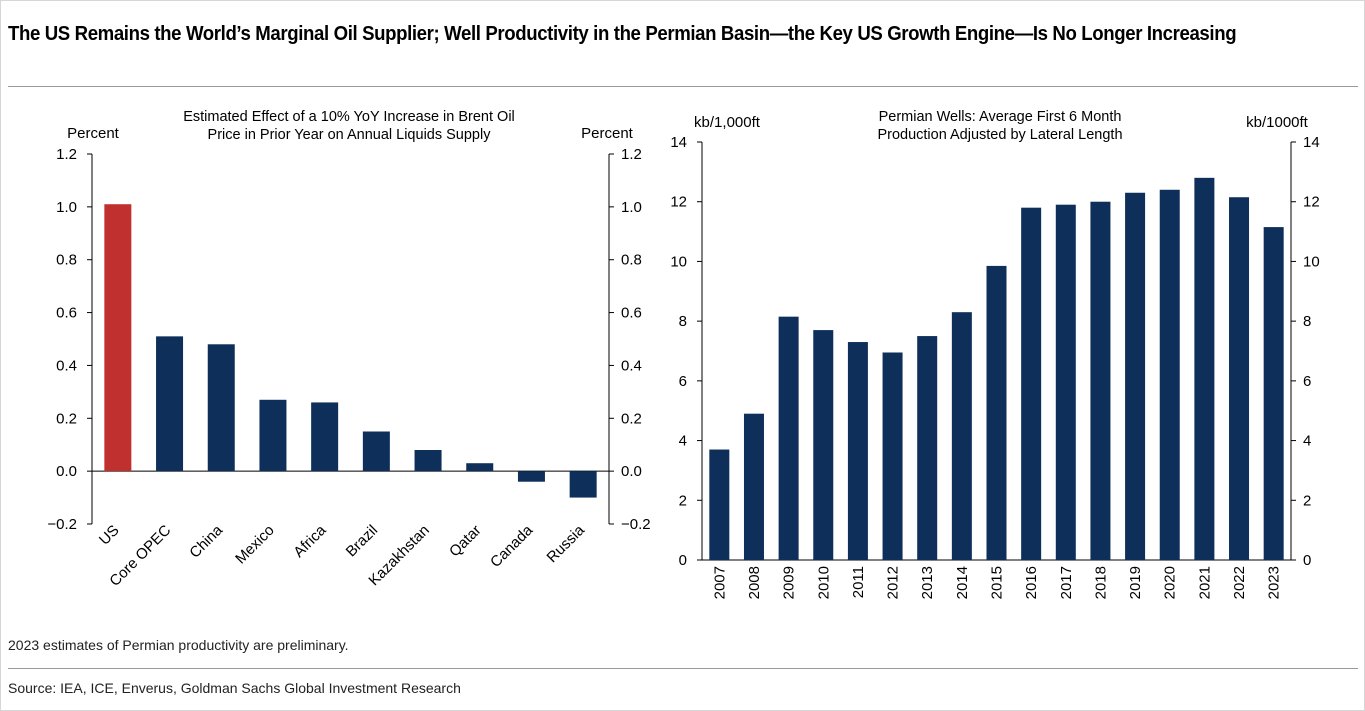 This screenshot has width=1365, height=711. Describe the element at coordinates (1066, 582) in the screenshot. I see `chart2-category-label: 2017` at that location.